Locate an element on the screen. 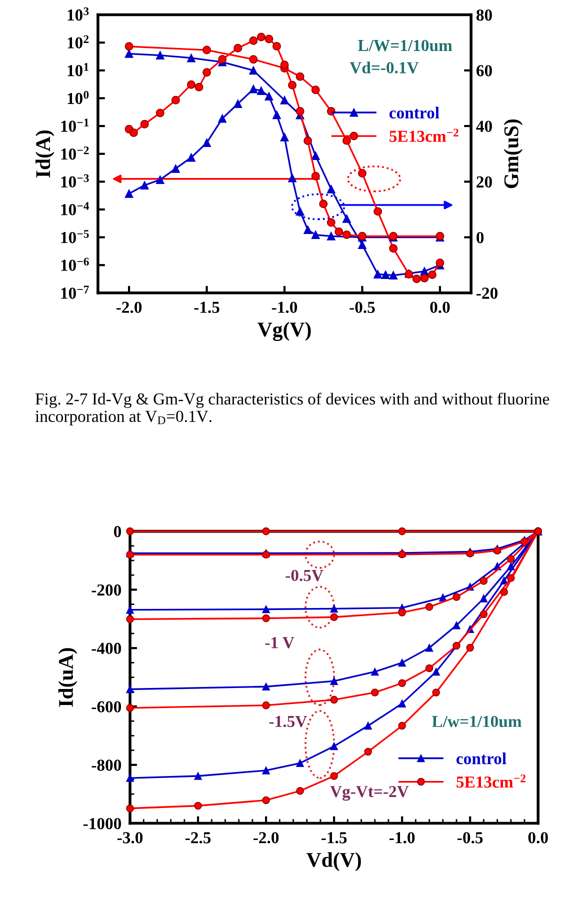 The width and height of the screenshot is (583, 924). y-tick-label: 10$^{−7}$ is located at coordinates (75, 292).